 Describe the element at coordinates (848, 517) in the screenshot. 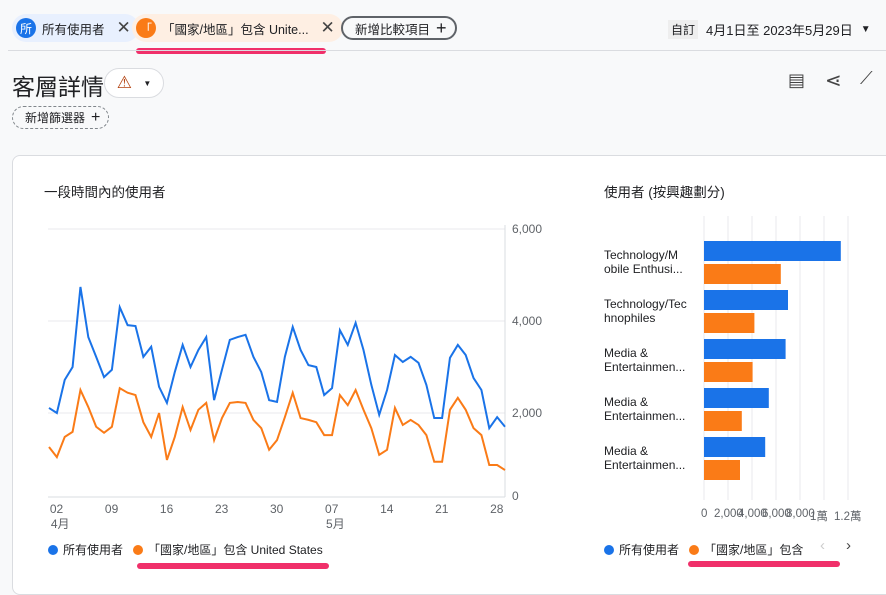

I see `x-tick-label: 1.2萬` at that location.